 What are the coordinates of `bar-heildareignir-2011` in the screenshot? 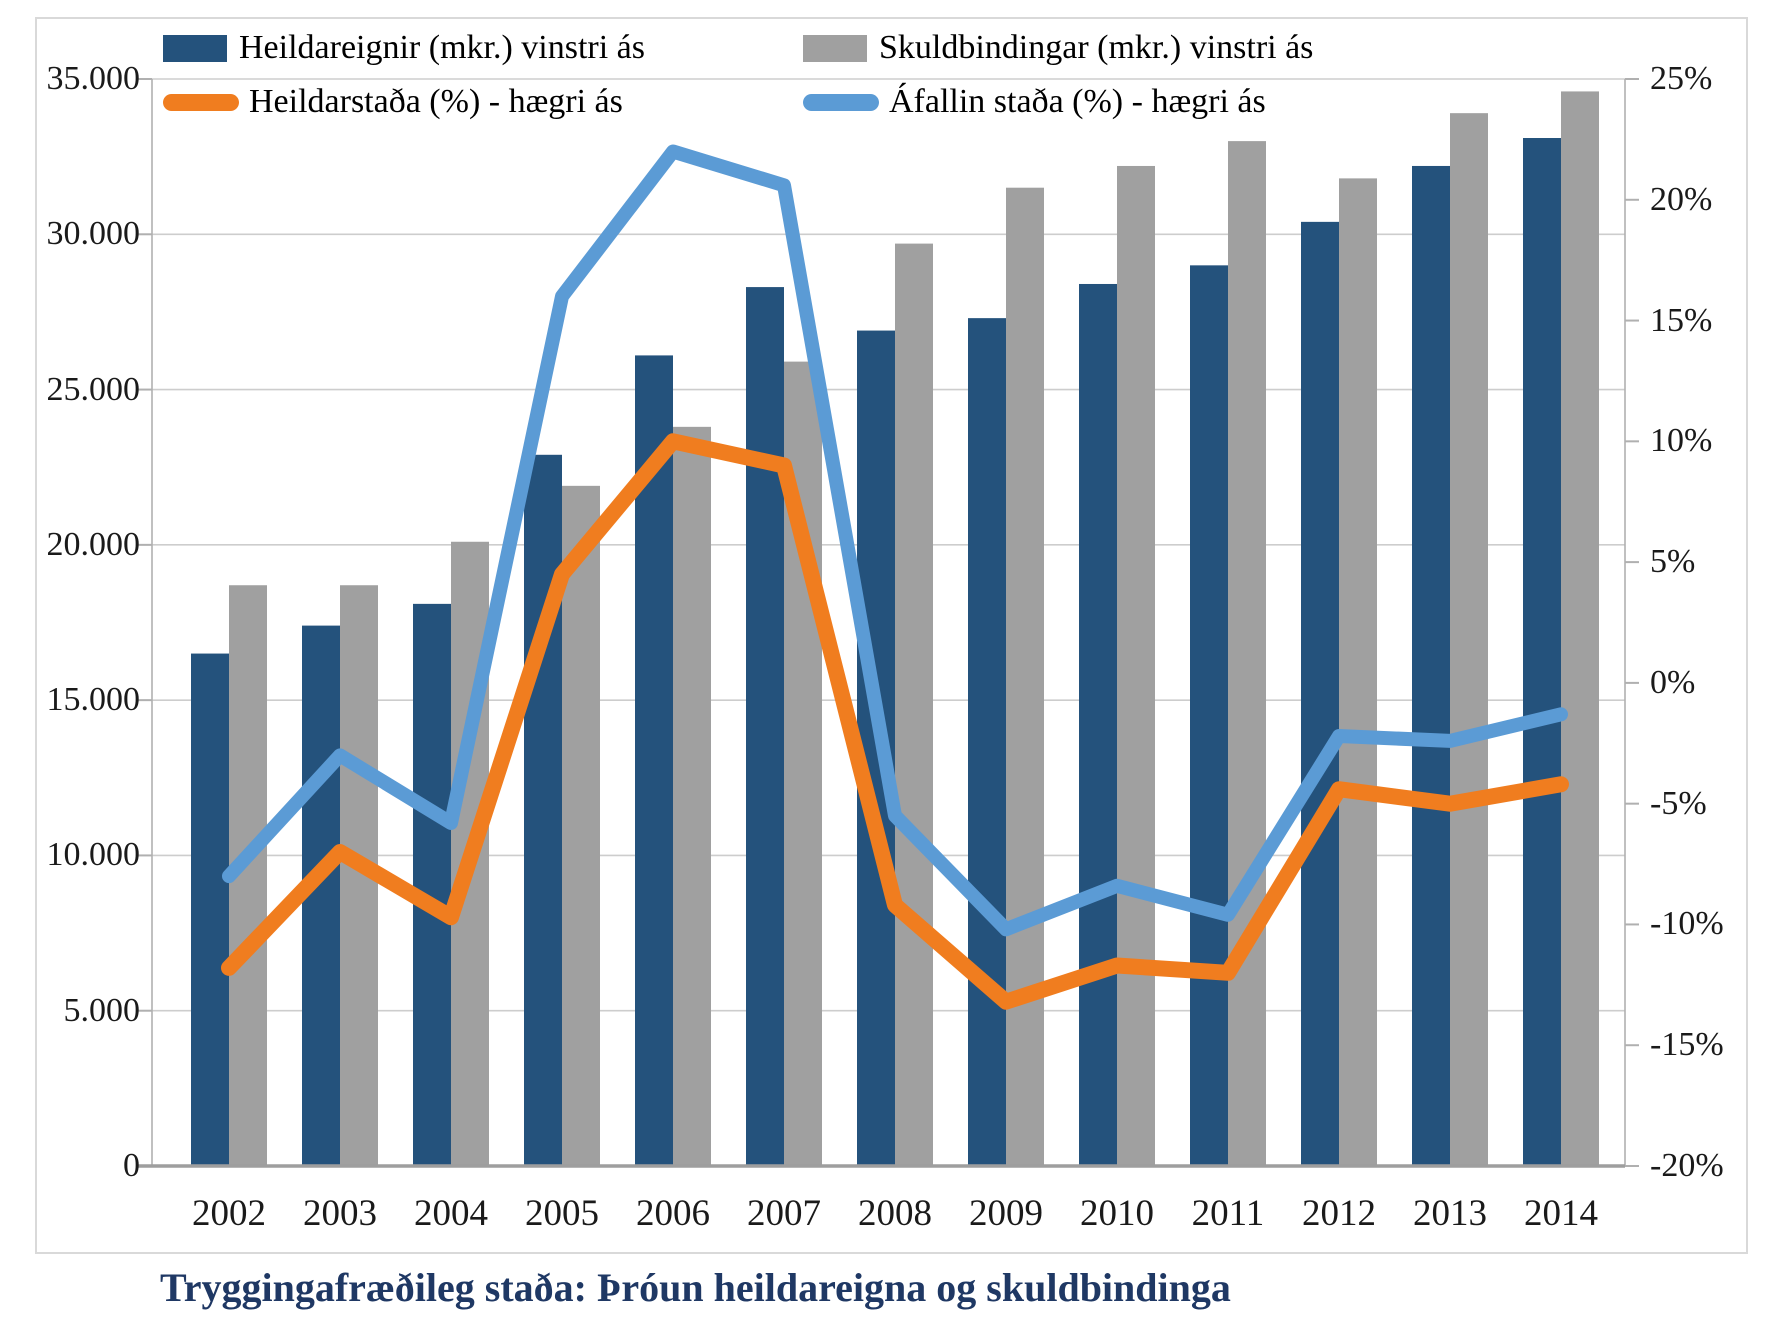 It's located at (1209, 715).